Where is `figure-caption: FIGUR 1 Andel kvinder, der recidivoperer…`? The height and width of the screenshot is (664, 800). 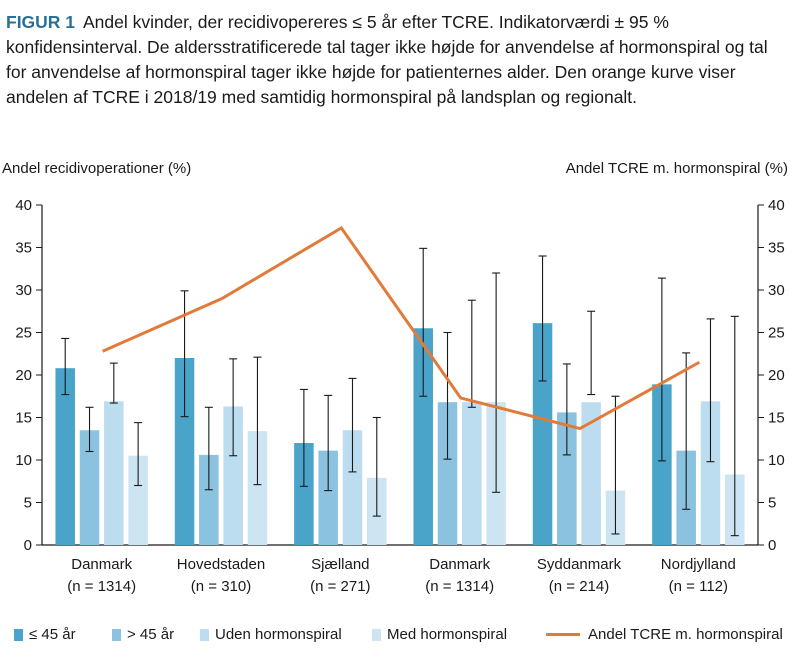
figure-caption: FIGUR 1 Andel kvinder, der recidivoperer… is located at coordinates (396, 60).